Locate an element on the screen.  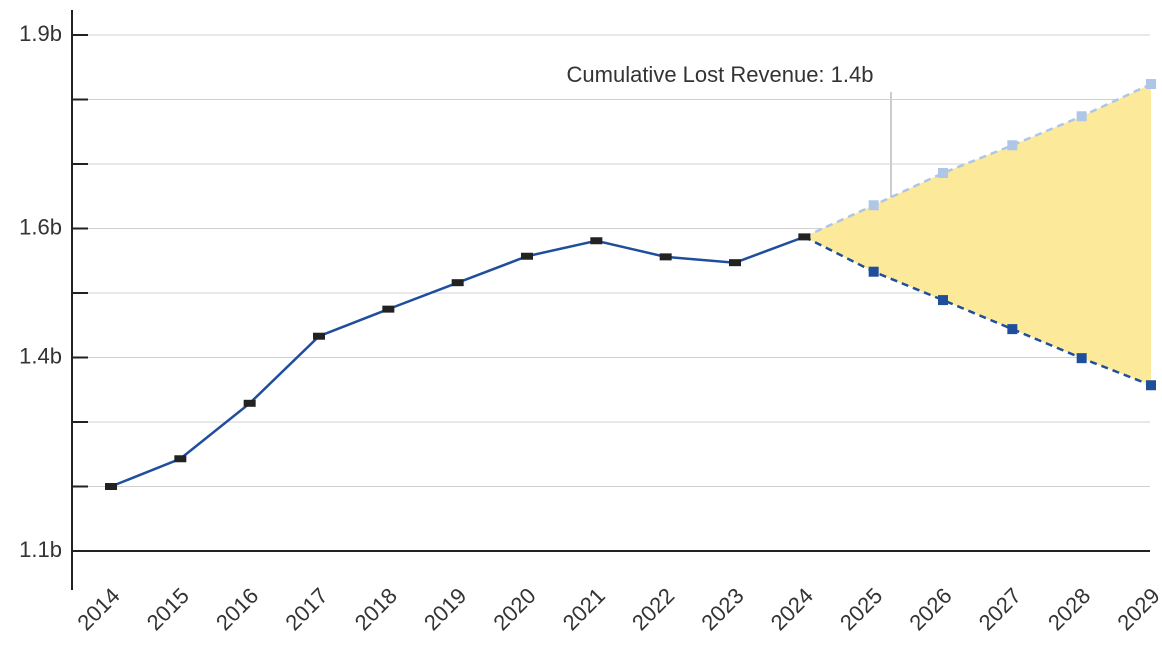
x-tick-label: 2028 is located at coordinates (1069, 609).